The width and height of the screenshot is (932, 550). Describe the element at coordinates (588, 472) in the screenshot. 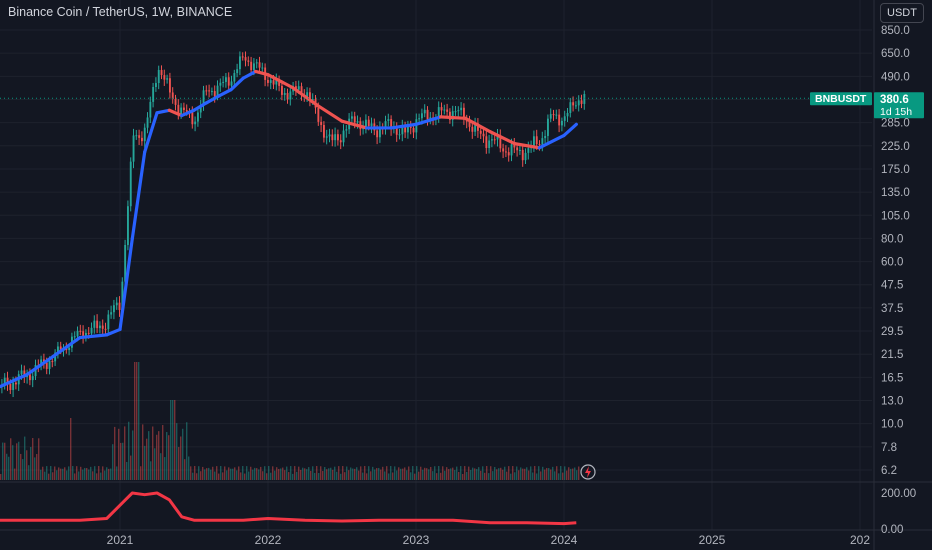

I see `alert-icon` at that location.